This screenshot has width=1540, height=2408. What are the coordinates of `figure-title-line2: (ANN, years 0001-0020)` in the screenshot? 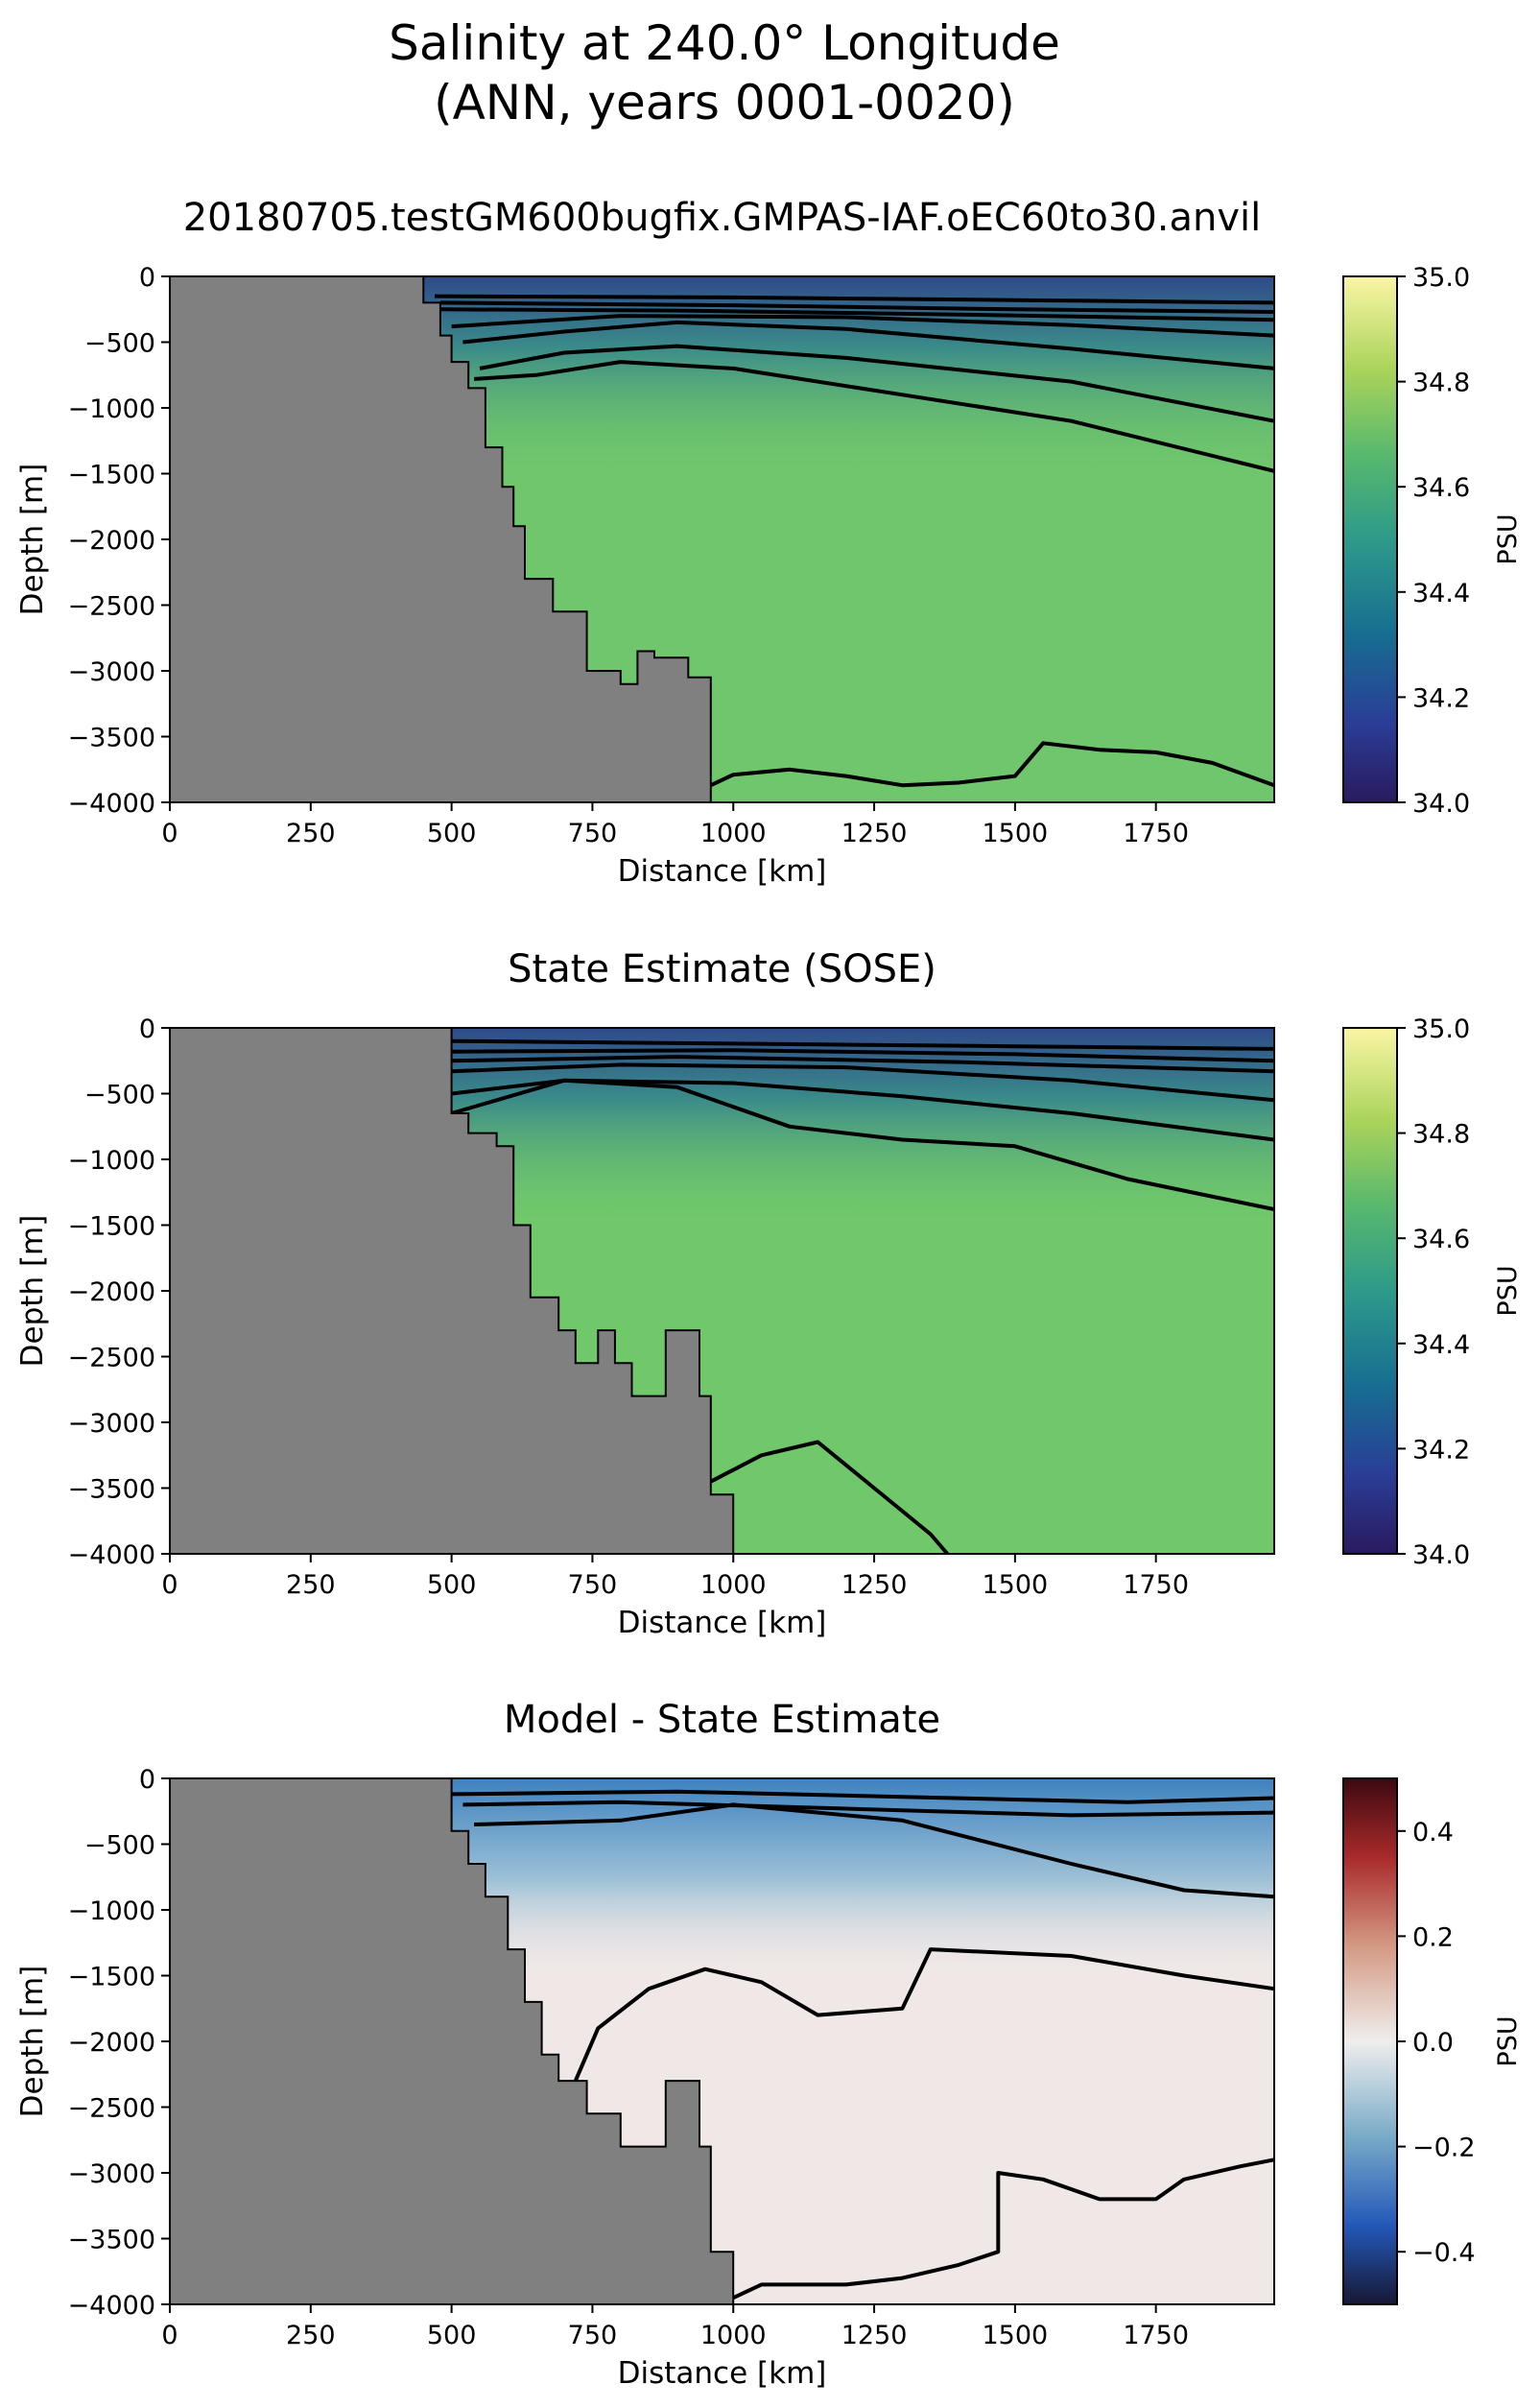 It's located at (724, 103).